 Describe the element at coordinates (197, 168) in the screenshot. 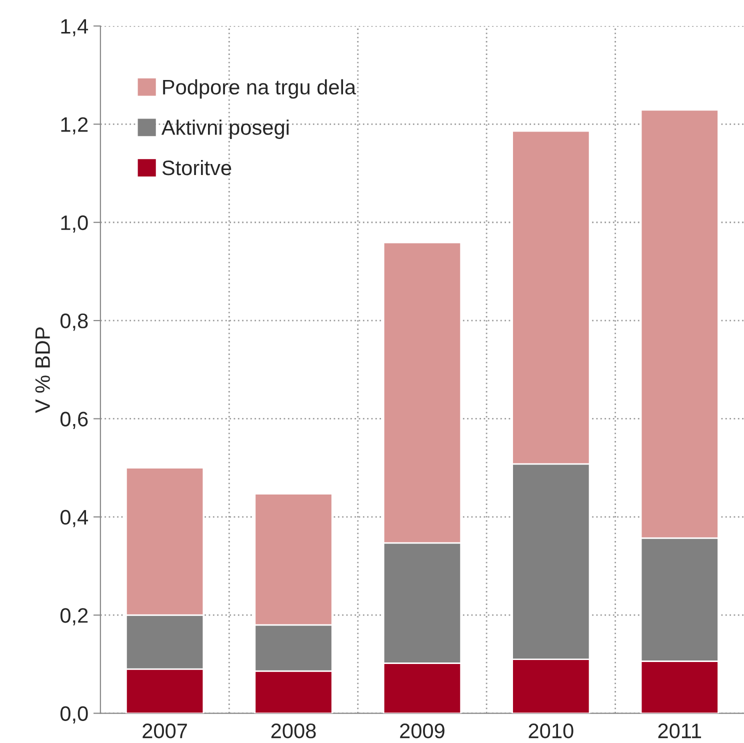

I see `legend-label: Storitve` at that location.